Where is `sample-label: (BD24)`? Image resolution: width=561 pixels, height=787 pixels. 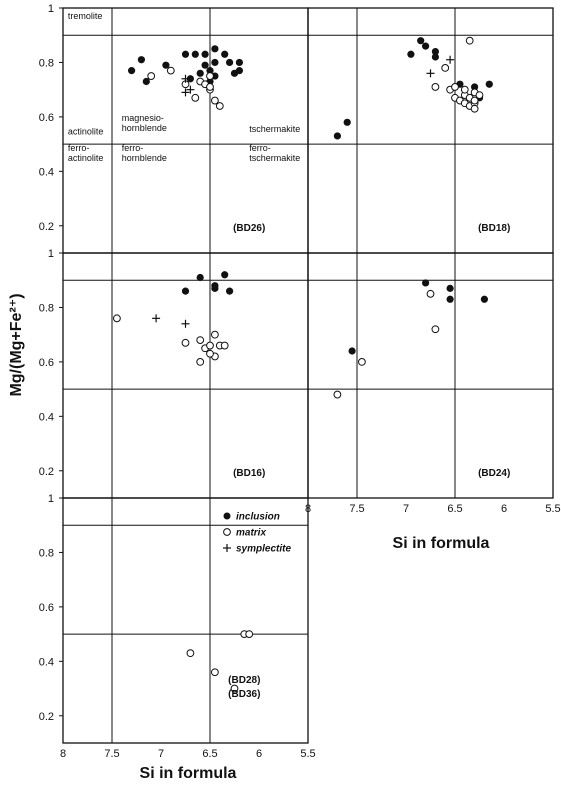 sample-label: (BD24) is located at coordinates (494, 473).